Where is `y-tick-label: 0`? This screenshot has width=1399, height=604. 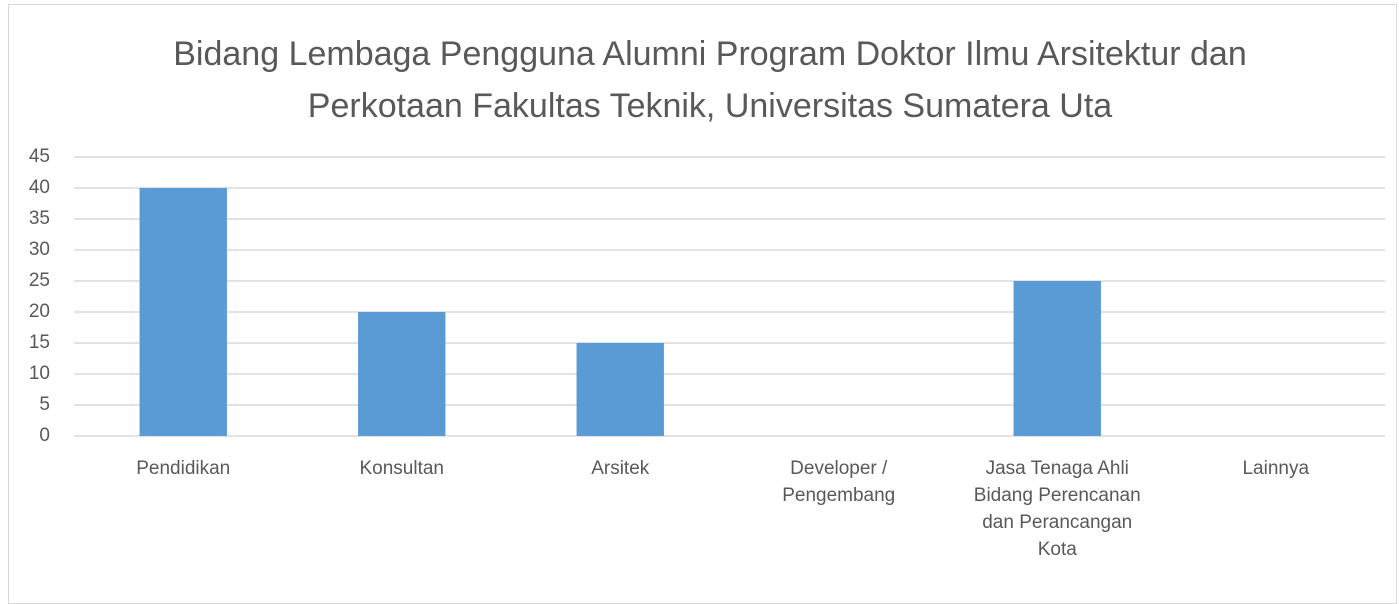
y-tick-label: 0 is located at coordinates (44, 435).